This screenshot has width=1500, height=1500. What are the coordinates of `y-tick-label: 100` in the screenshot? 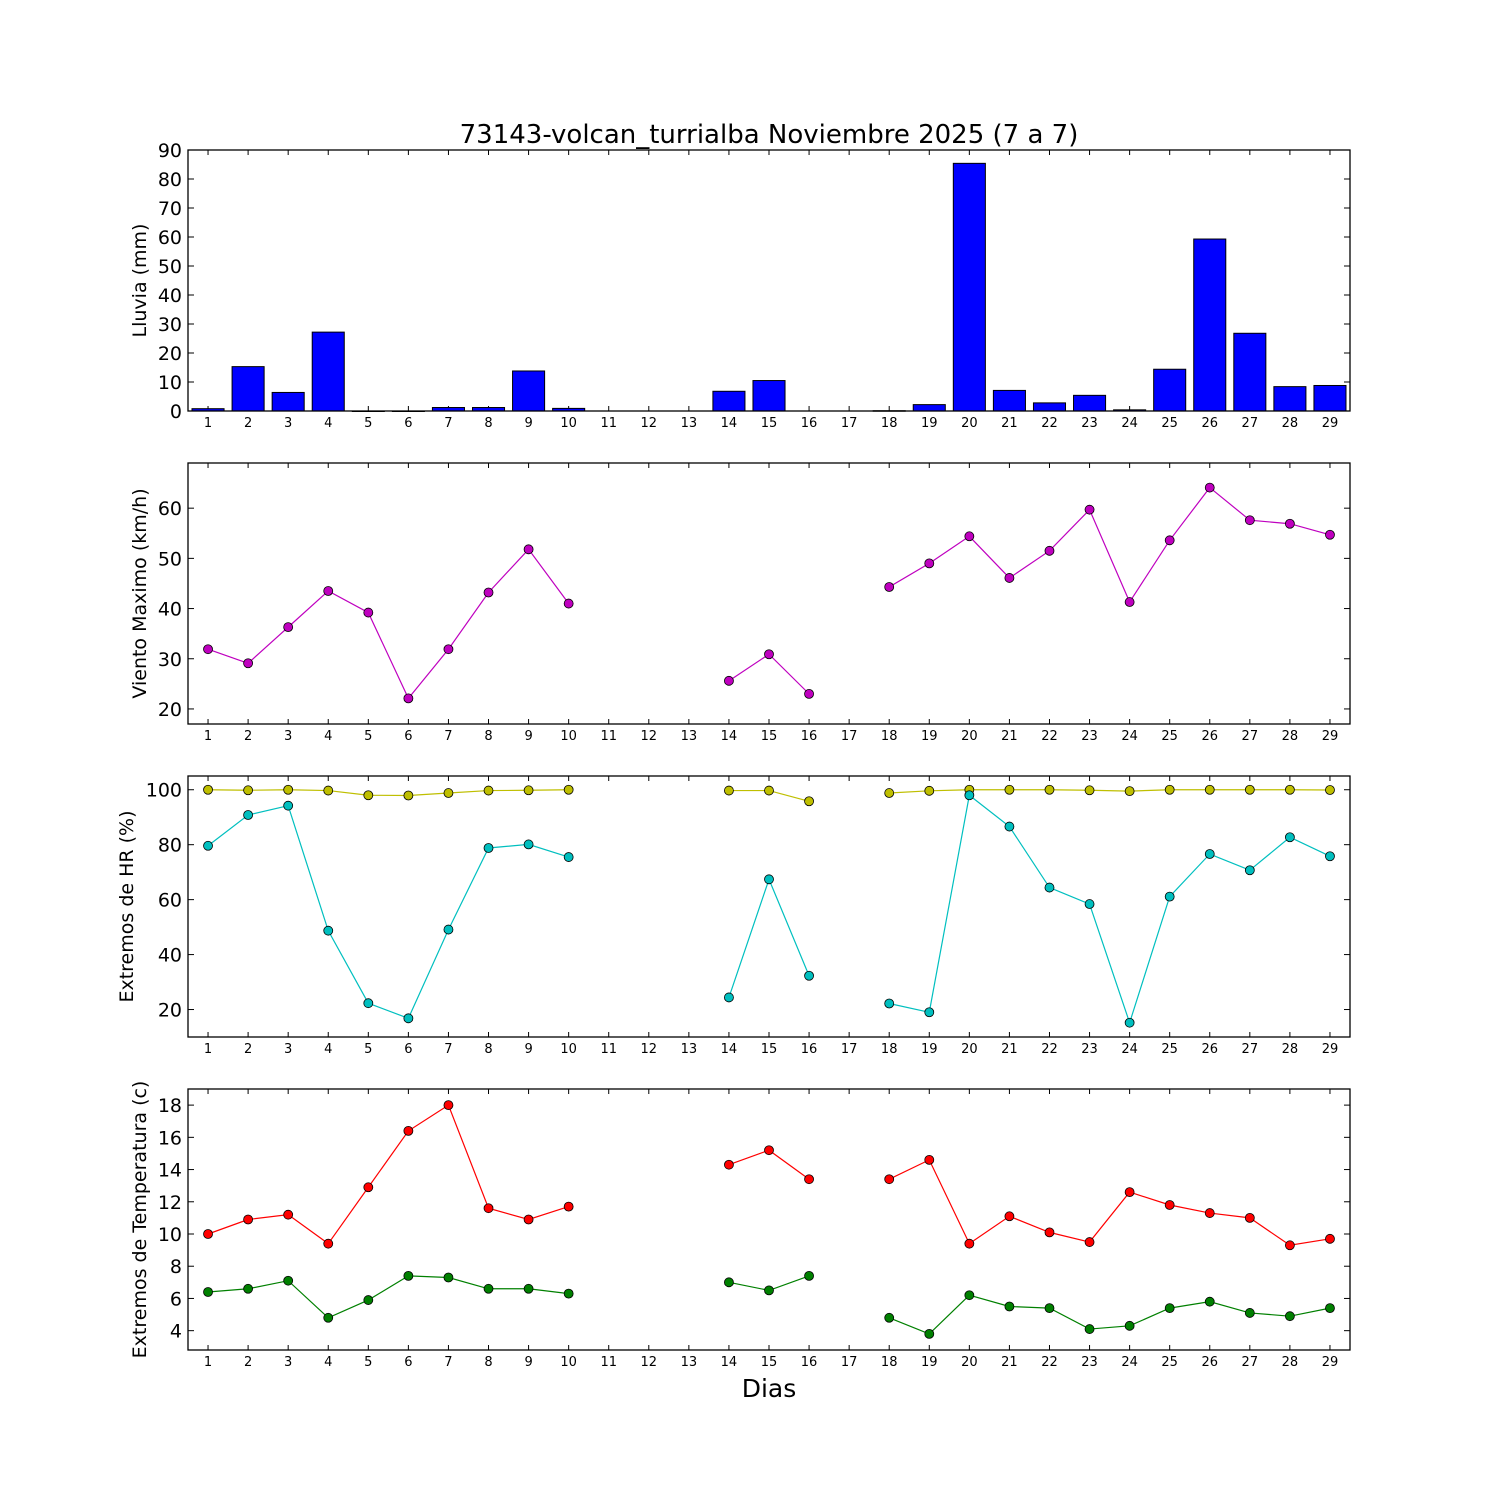 It's located at (164, 791).